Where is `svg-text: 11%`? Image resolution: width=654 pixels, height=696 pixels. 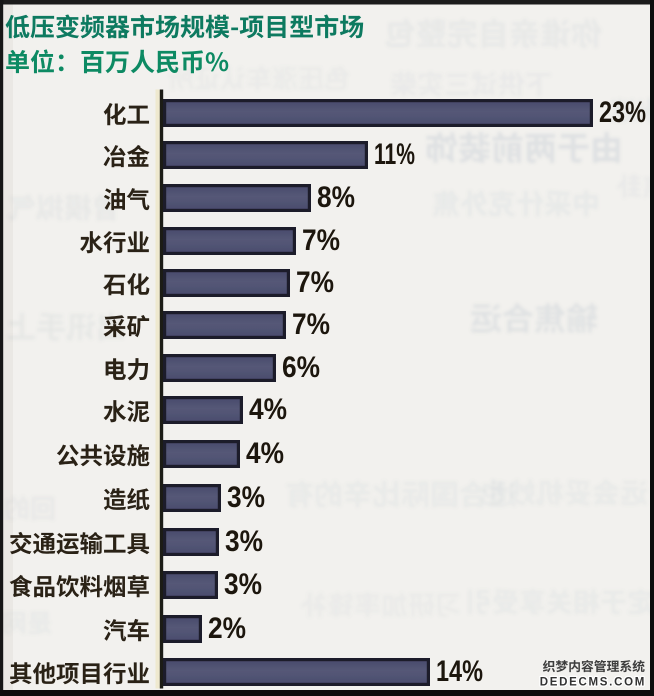
svg-text: 11% is located at coordinates (394, 154).